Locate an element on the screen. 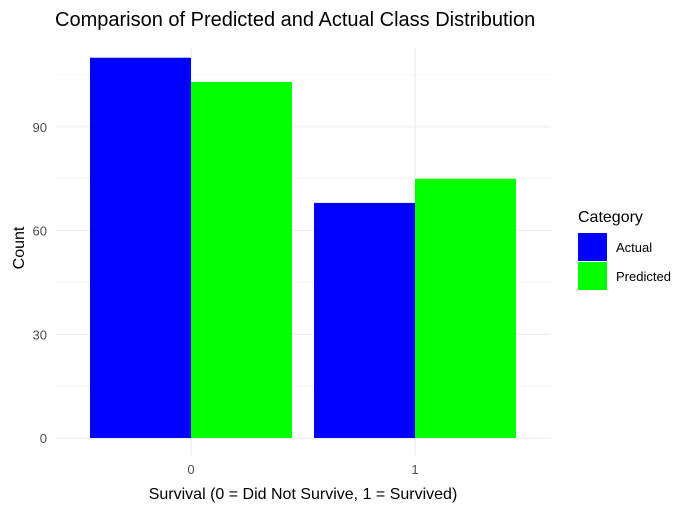 The height and width of the screenshot is (512, 697). legend-key-actual is located at coordinates (592, 247).